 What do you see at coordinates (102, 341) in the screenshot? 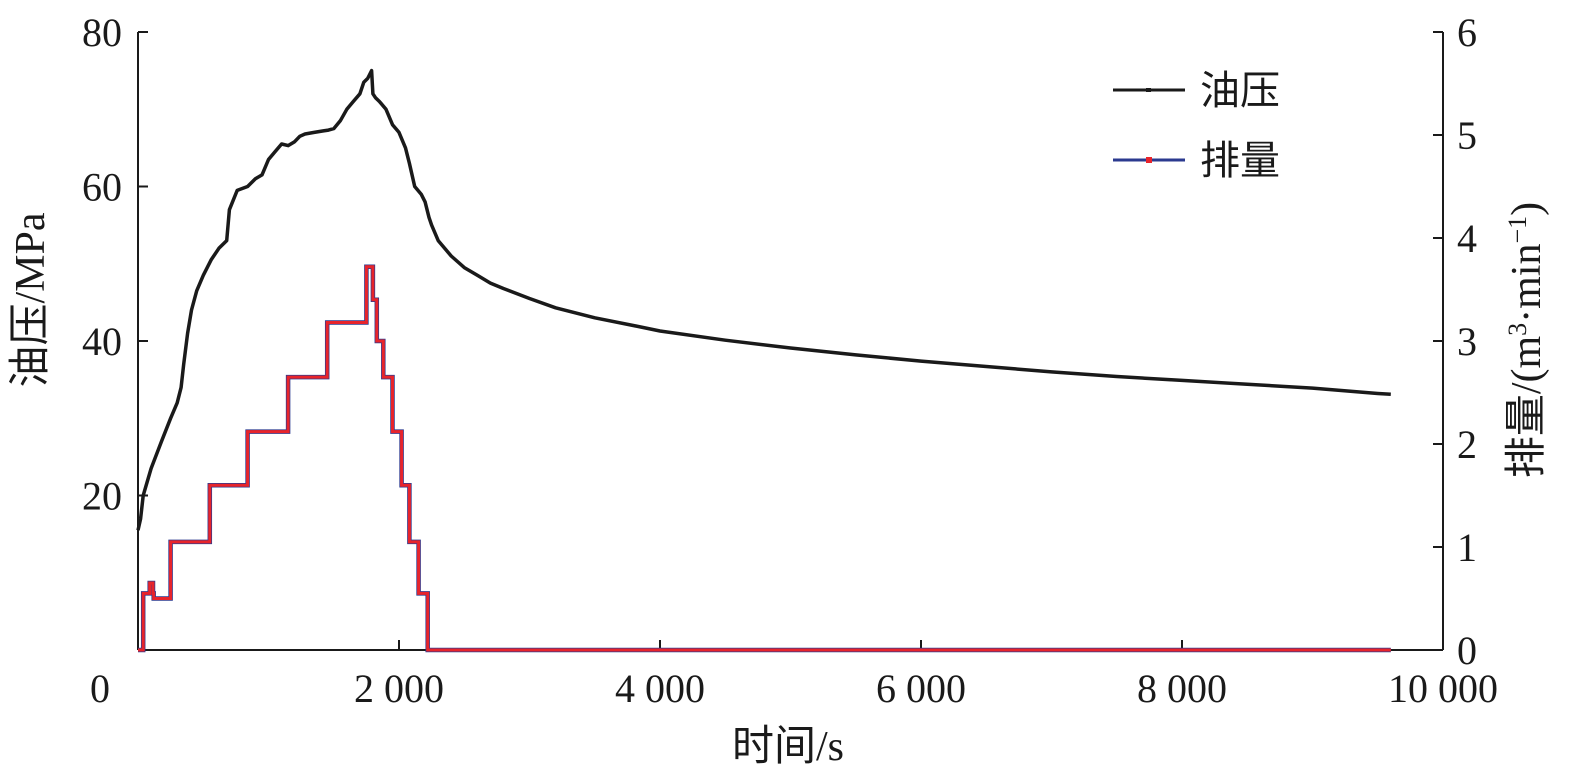
I see `y-left-tick-label: 40` at bounding box center [102, 341].